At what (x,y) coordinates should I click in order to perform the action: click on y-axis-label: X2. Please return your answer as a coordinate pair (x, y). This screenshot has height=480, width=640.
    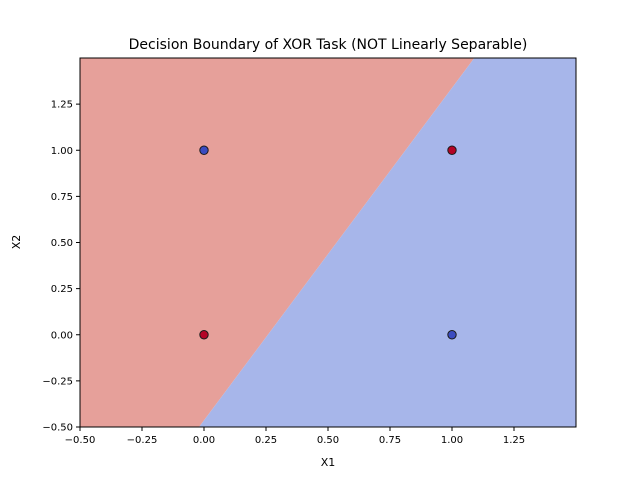
    Looking at the image, I should click on (16, 242).